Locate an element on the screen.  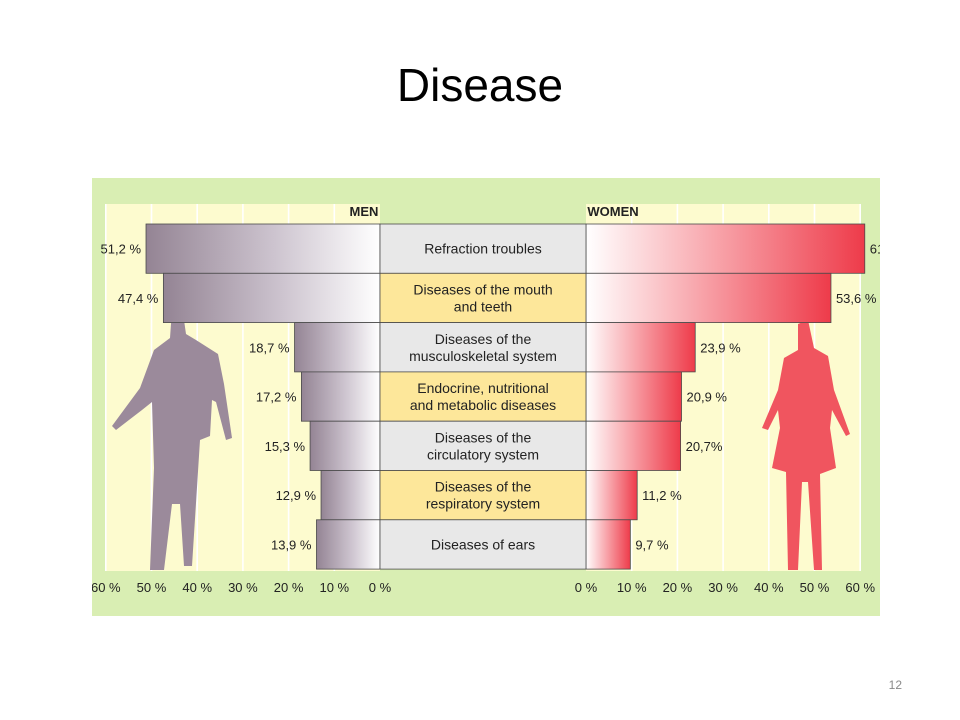
men-tick-label: 20 % is located at coordinates (289, 587).